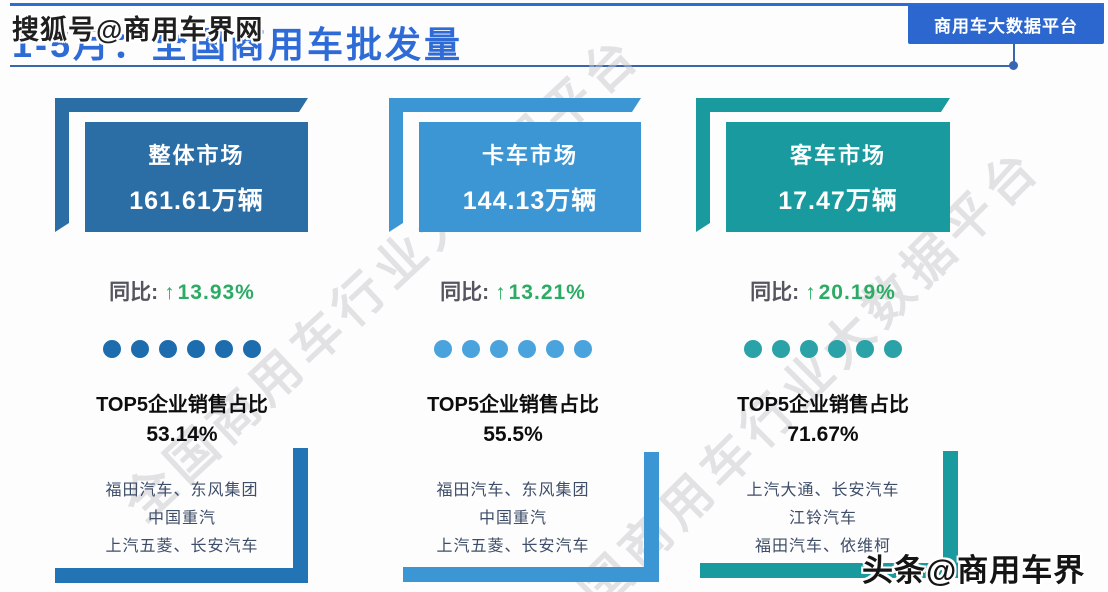 The width and height of the screenshot is (1108, 592). I want to click on market-name: 卡车市场, so click(529, 155).